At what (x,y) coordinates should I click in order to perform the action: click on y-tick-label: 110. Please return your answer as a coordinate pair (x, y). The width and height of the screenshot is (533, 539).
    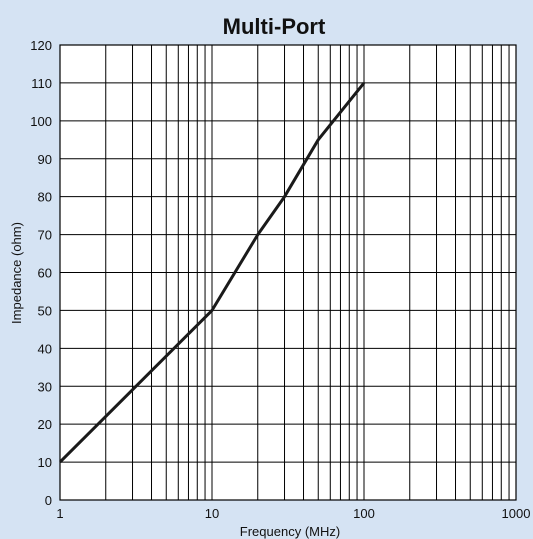
    Looking at the image, I should click on (41, 83).